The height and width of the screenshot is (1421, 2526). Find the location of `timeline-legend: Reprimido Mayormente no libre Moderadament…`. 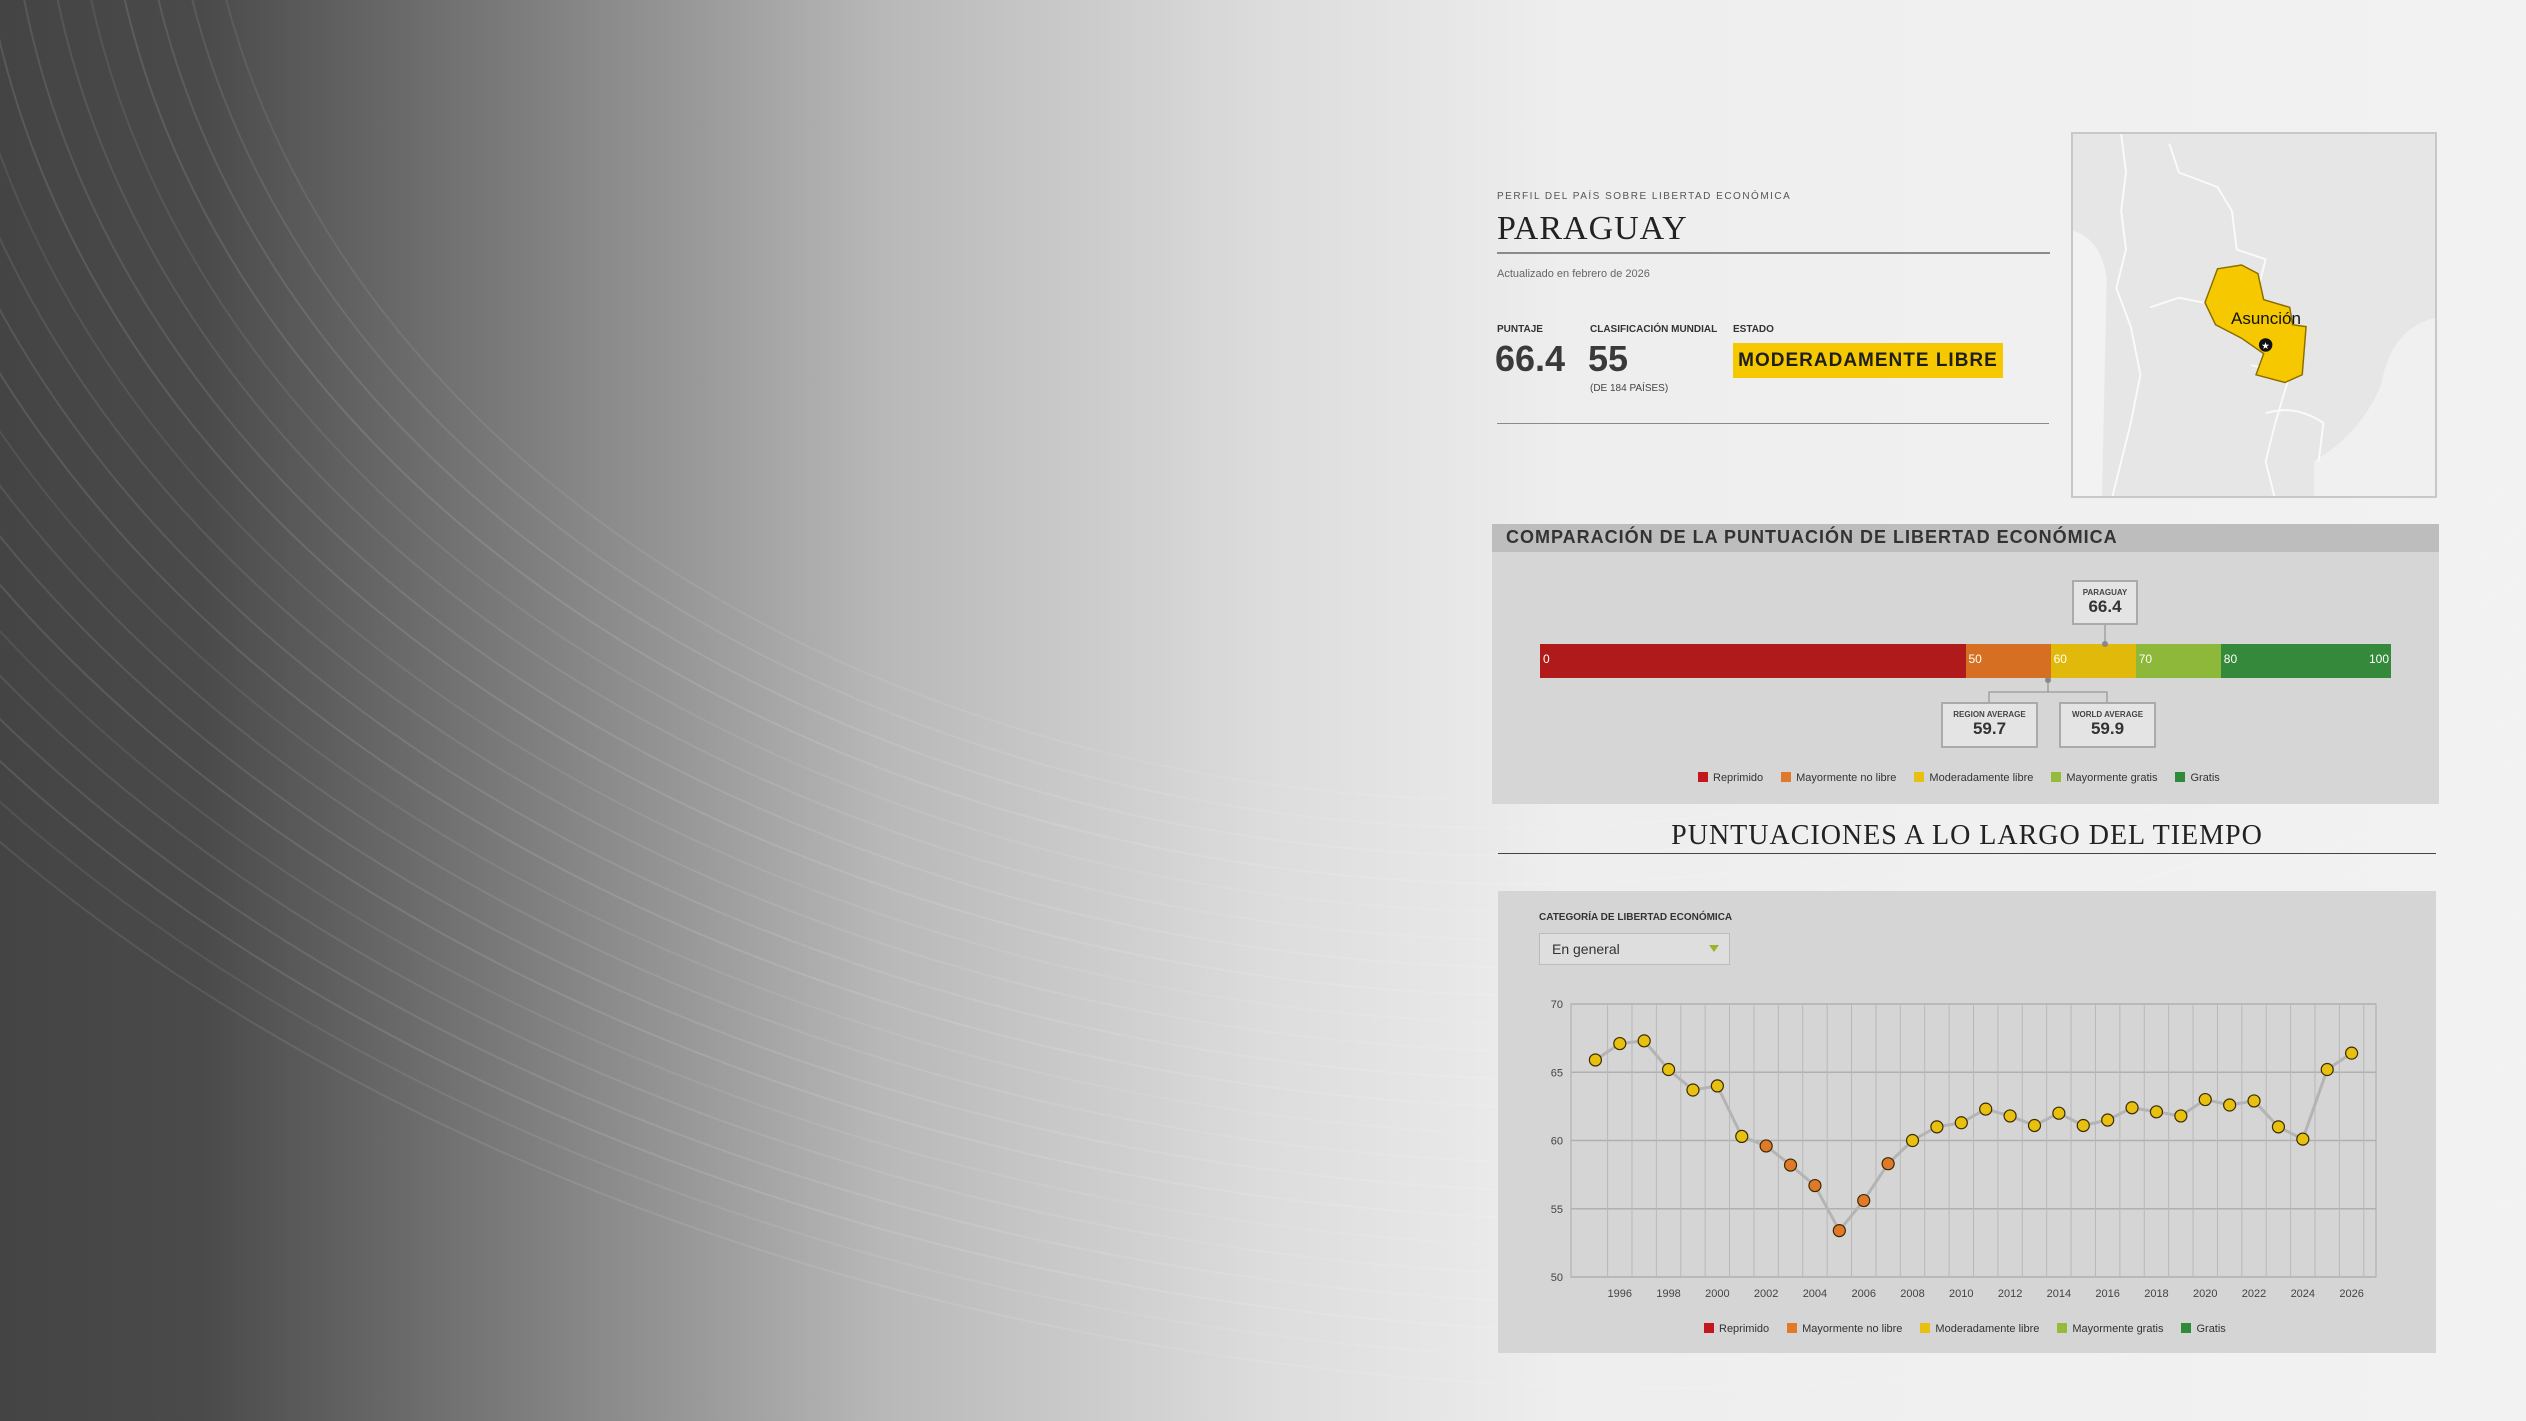

timeline-legend: Reprimido Mayormente no libre Moderadament… is located at coordinates (1965, 1329).